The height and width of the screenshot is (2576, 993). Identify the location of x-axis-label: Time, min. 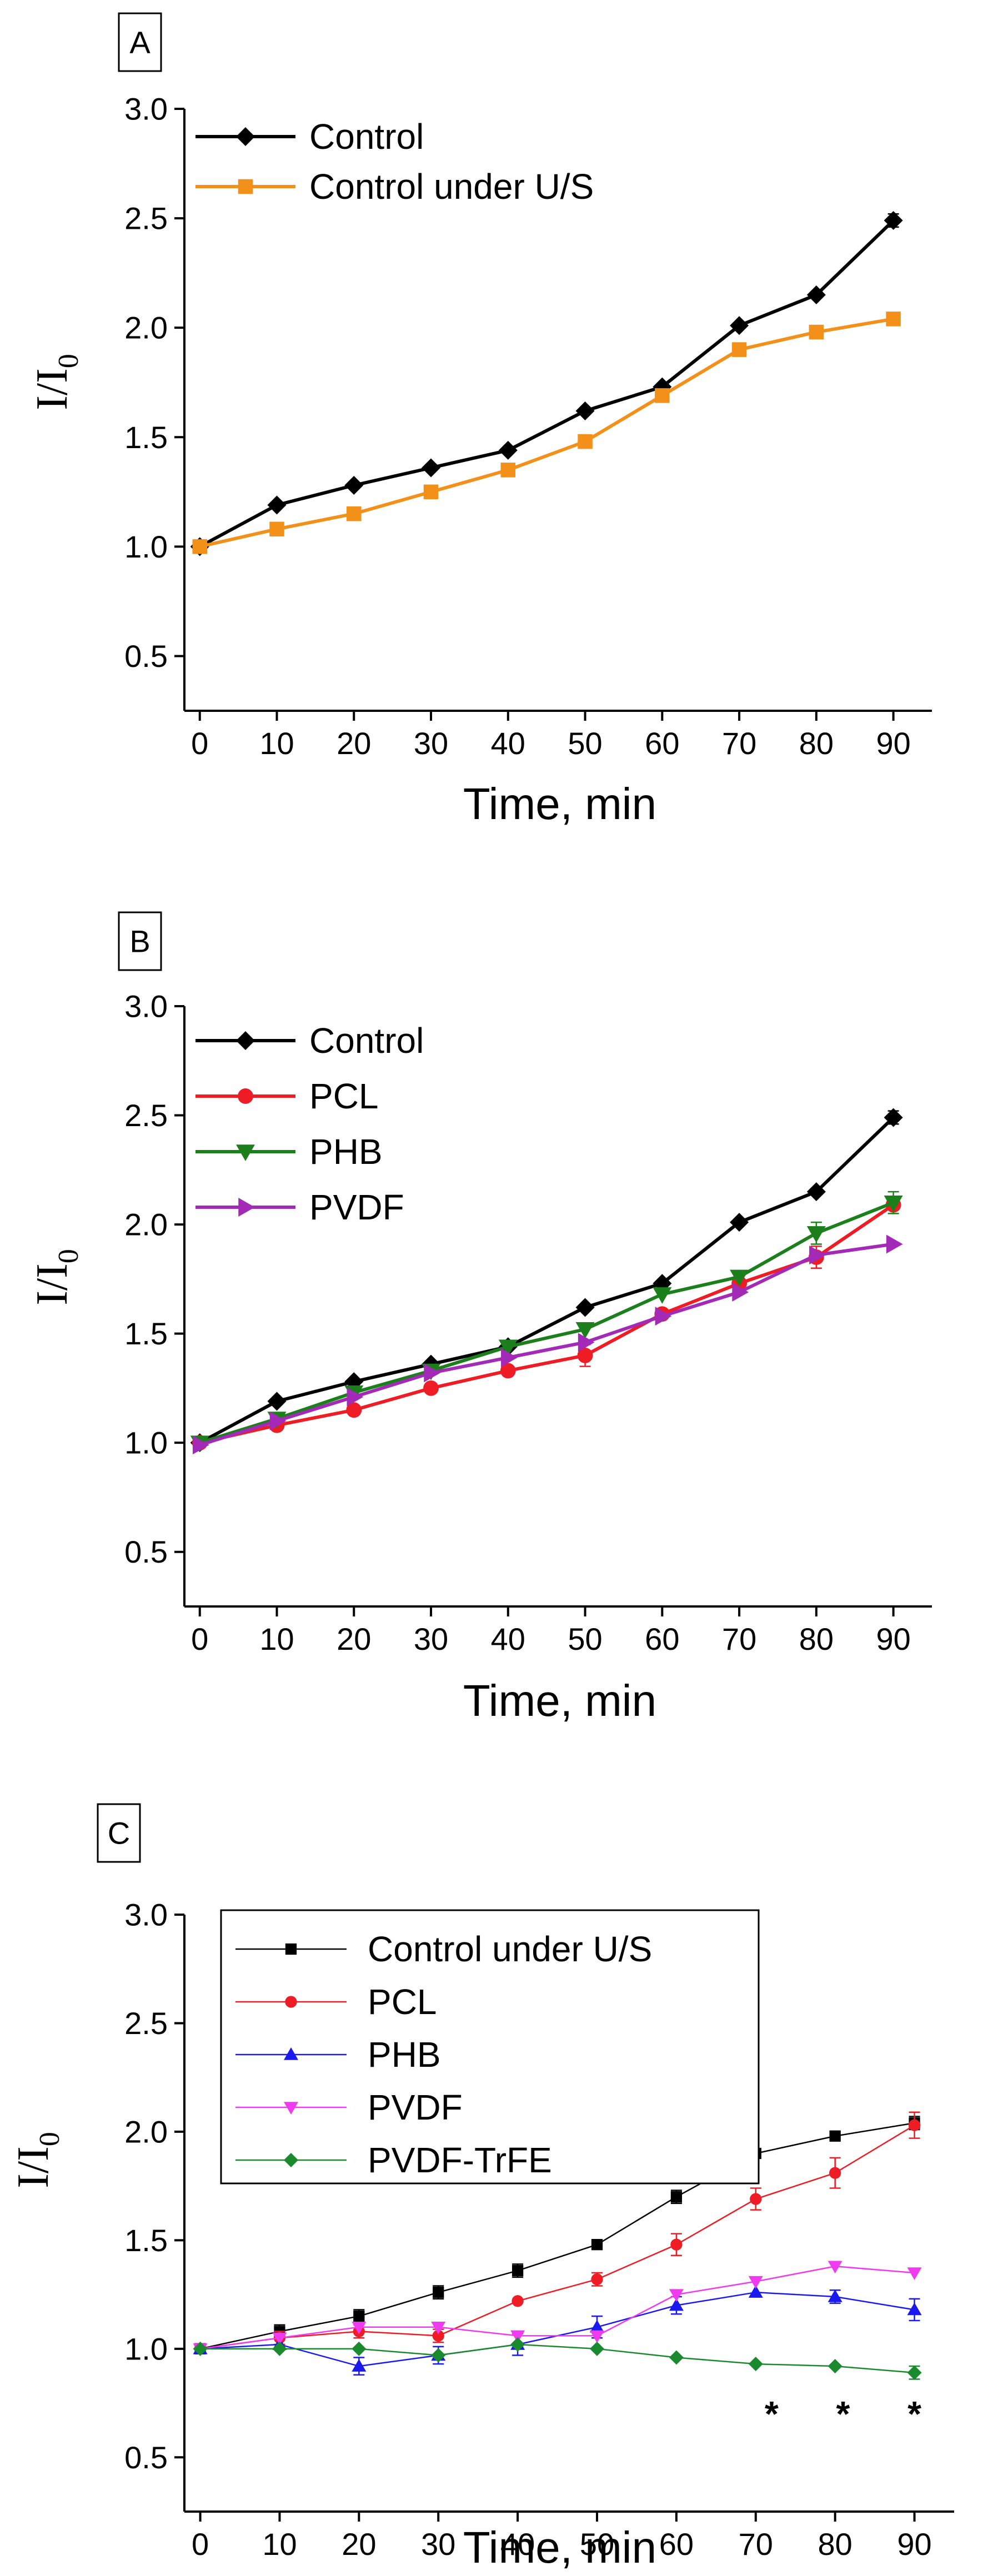
(559, 2547).